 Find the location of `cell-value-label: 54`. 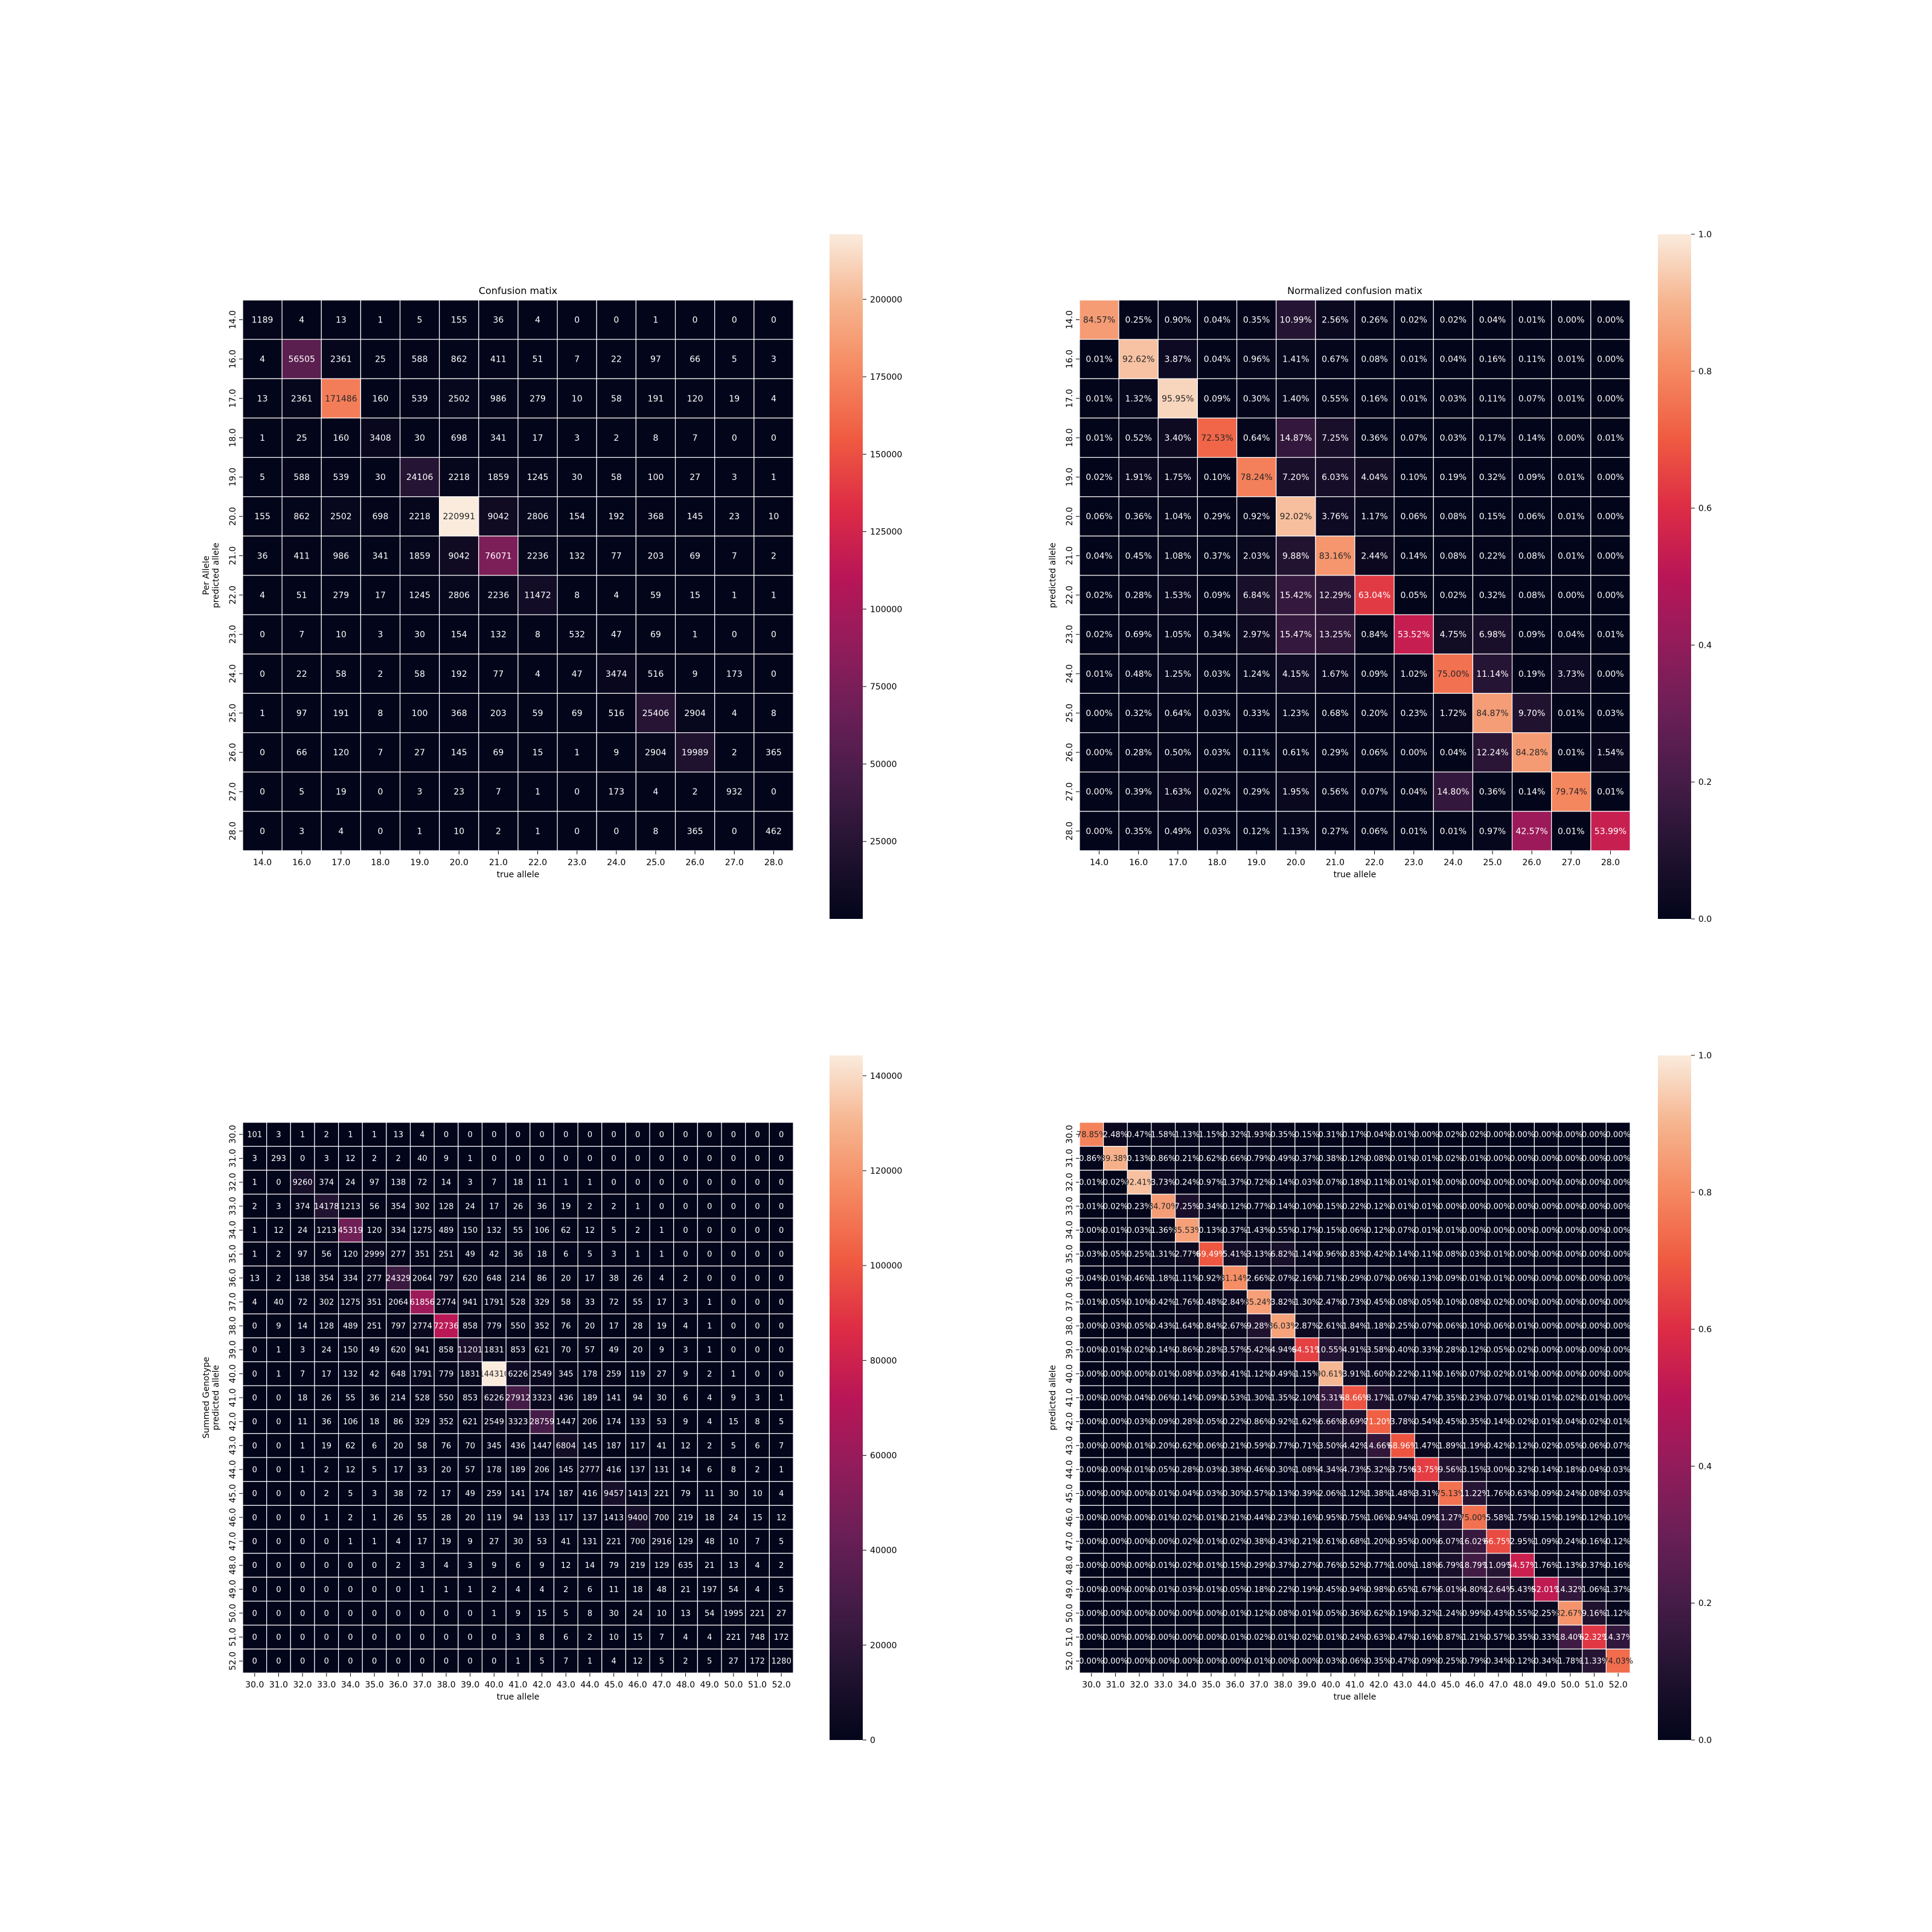

cell-value-label: 54 is located at coordinates (734, 1590).